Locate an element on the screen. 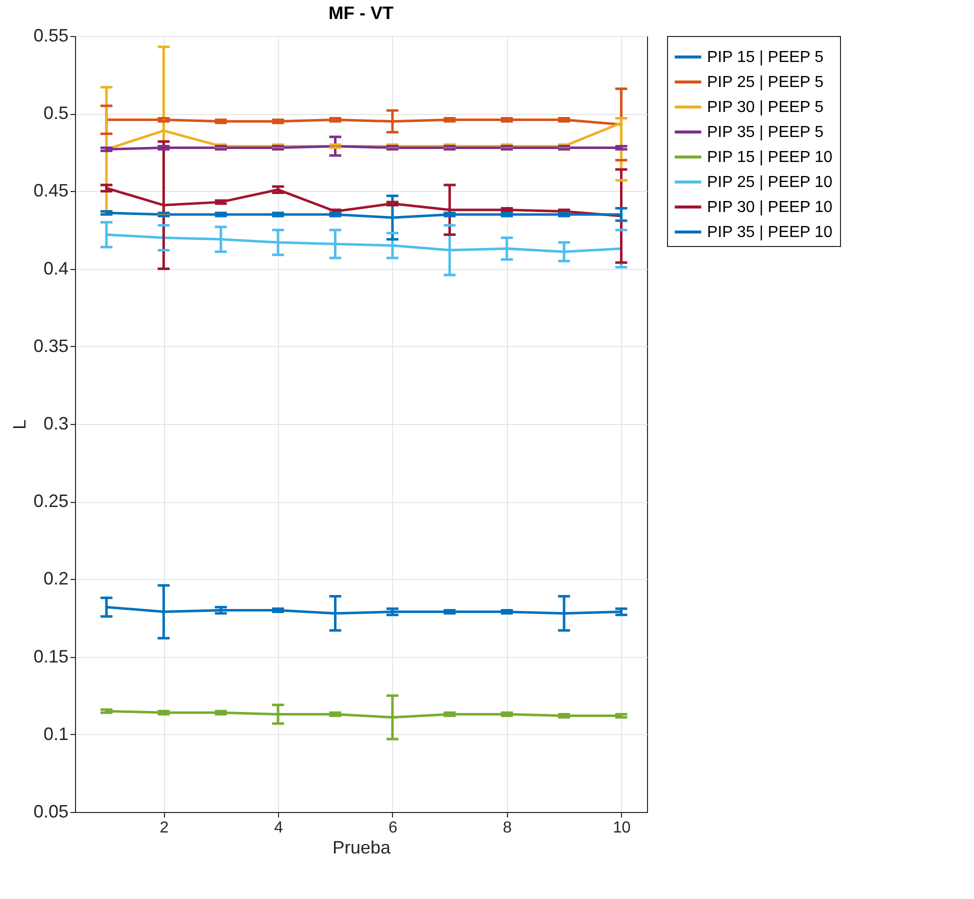  legend-label: PIP 15 | PEEP 5 is located at coordinates (765, 57).